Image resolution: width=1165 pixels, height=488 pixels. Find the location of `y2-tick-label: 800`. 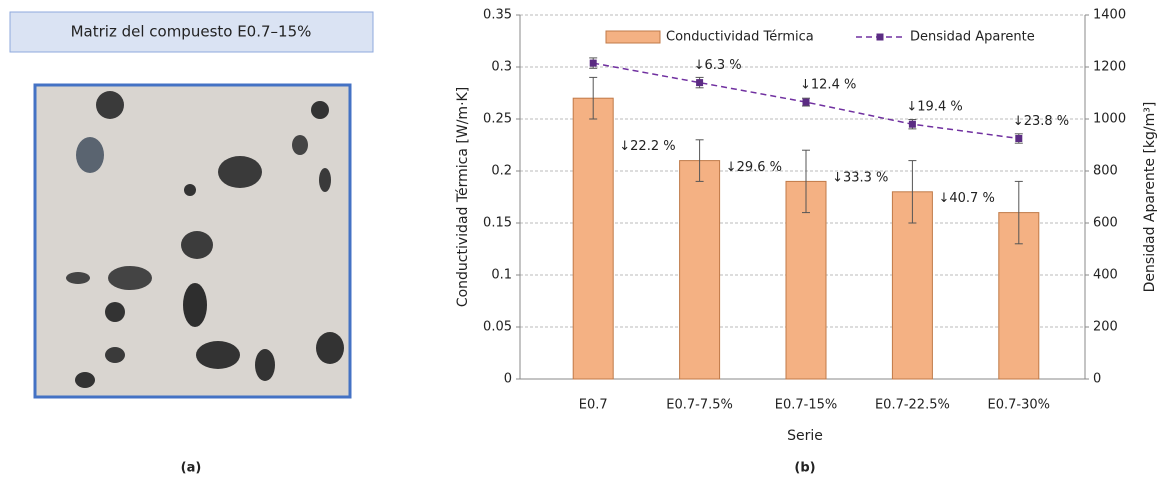

y2-tick-label: 800 is located at coordinates (1105, 171).